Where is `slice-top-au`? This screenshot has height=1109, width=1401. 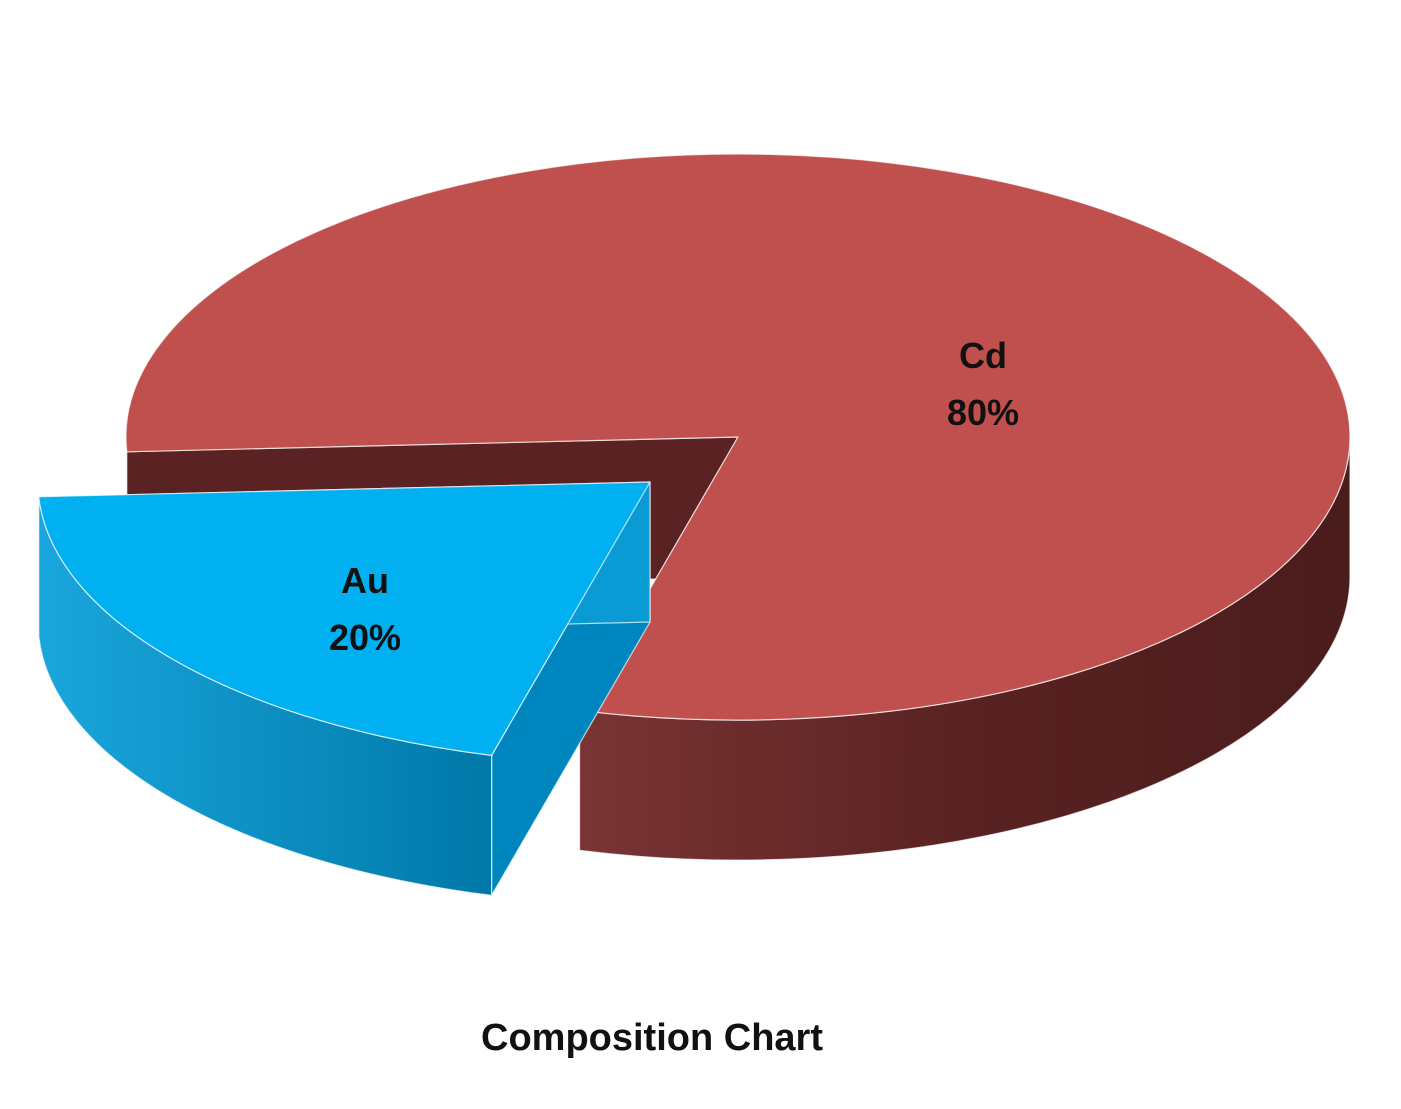 slice-top-au is located at coordinates (344, 618).